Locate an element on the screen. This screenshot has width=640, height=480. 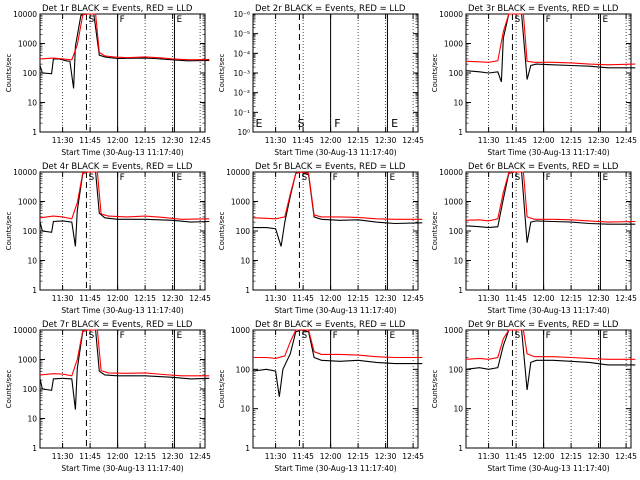
y-tick-label: 10⁻¹ is located at coordinates (241, 112).